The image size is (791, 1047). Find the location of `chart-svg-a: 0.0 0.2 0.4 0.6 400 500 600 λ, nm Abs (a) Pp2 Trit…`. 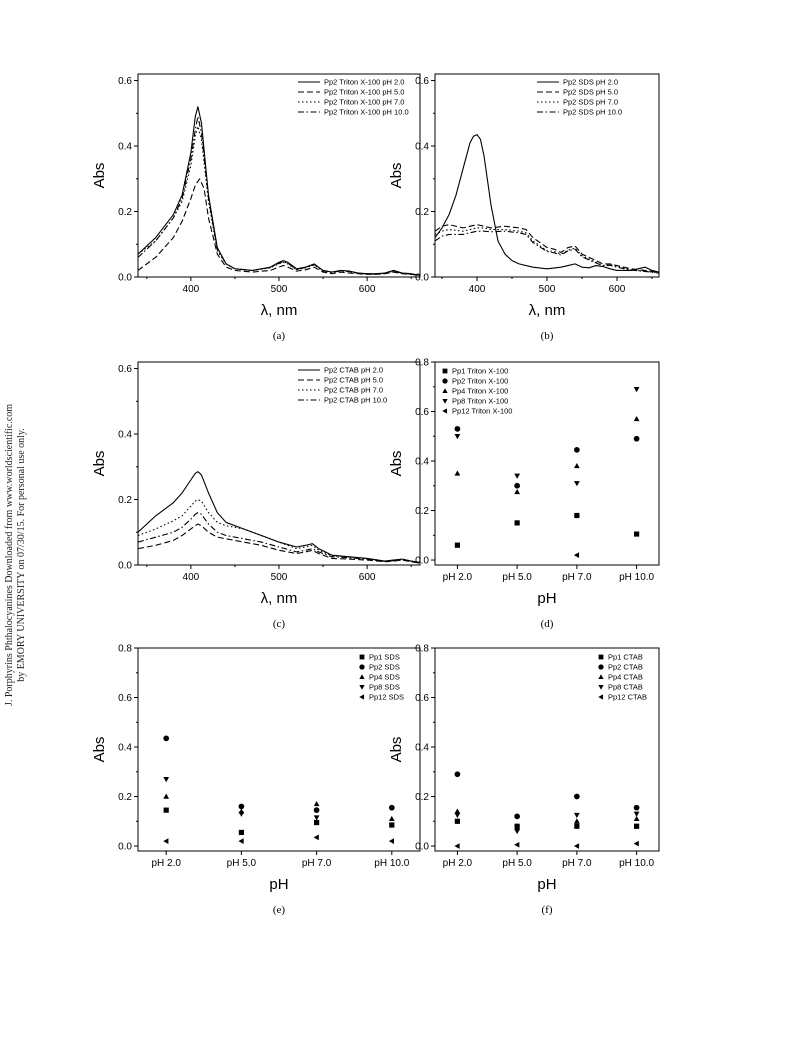

chart-svg-a: 0.0 0.2 0.4 0.6 400 500 600 λ, nm Abs (a) Pp2 Trit… is located at coordinates (256, 207).